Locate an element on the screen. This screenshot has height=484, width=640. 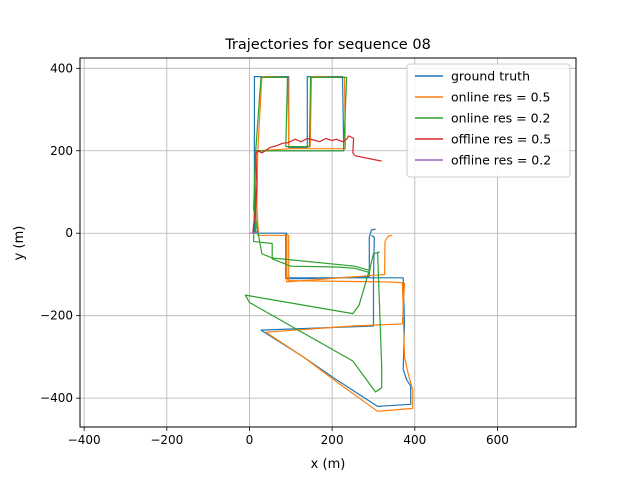
legend-entry: offline res = 0.5 is located at coordinates (501, 139).